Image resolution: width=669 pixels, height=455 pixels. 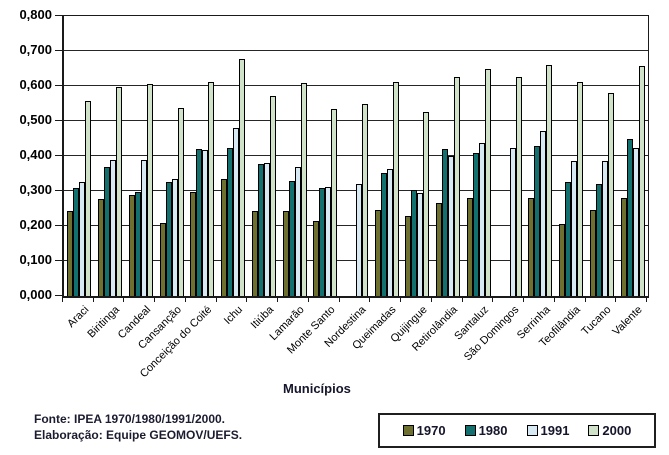 I want to click on bar-group-araci, so click(x=79, y=156).